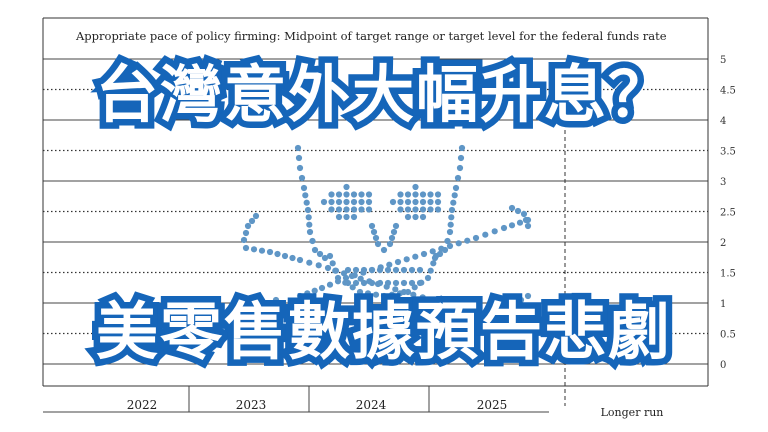 The image size is (768, 432). Describe the element at coordinates (723, 182) in the screenshot. I see `y-tick-3: 3` at that location.